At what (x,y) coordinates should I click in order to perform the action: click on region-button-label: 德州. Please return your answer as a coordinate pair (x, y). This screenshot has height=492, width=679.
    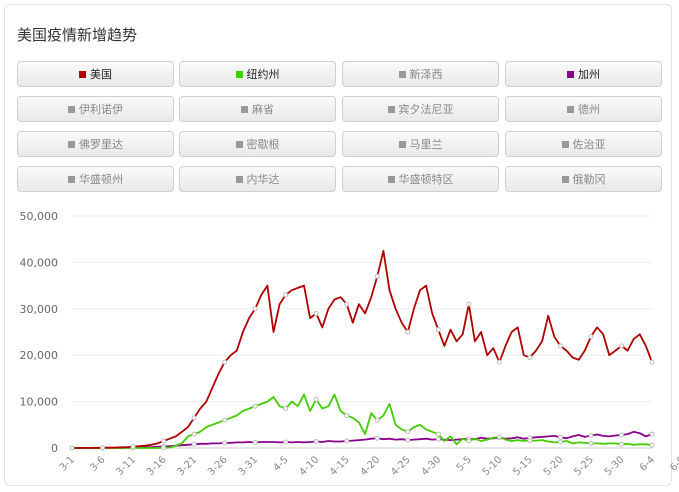
    Looking at the image, I should click on (589, 109).